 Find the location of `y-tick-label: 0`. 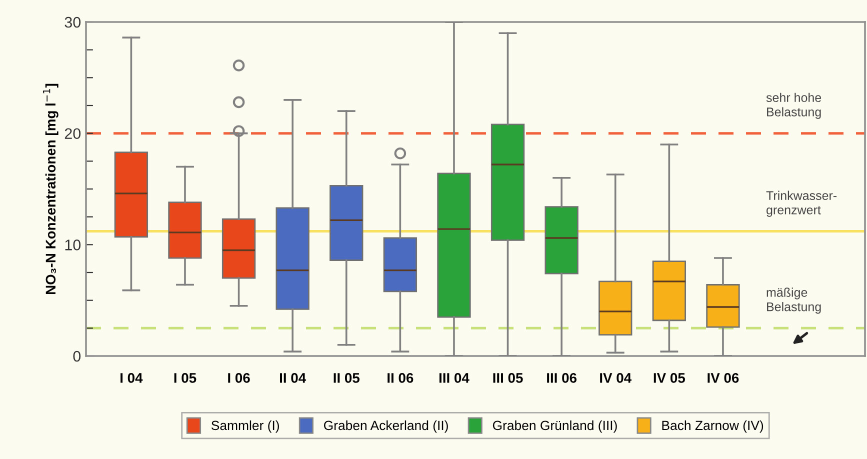

y-tick-label: 0 is located at coordinates (77, 356).